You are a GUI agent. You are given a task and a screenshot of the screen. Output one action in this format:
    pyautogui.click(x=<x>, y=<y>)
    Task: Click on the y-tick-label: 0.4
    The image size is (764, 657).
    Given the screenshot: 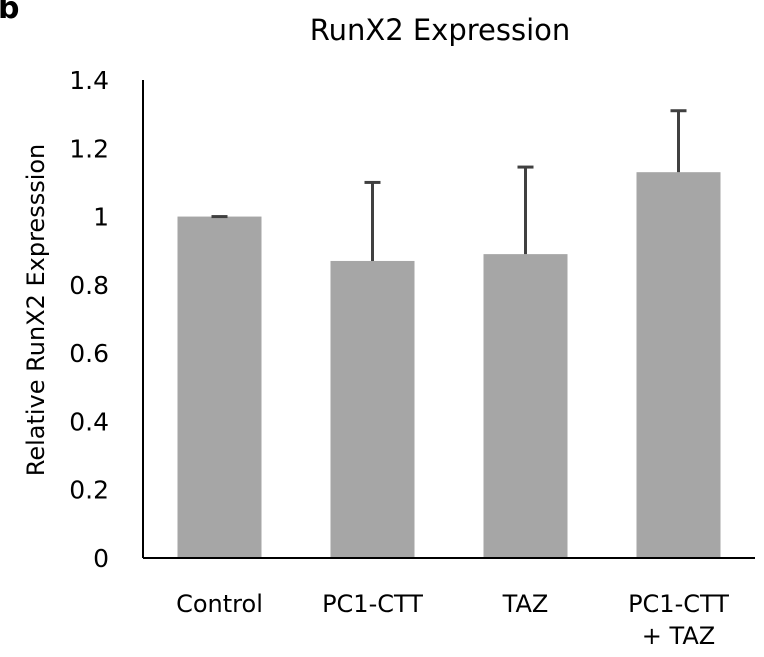 What is the action you would take?
    pyautogui.click(x=89, y=421)
    